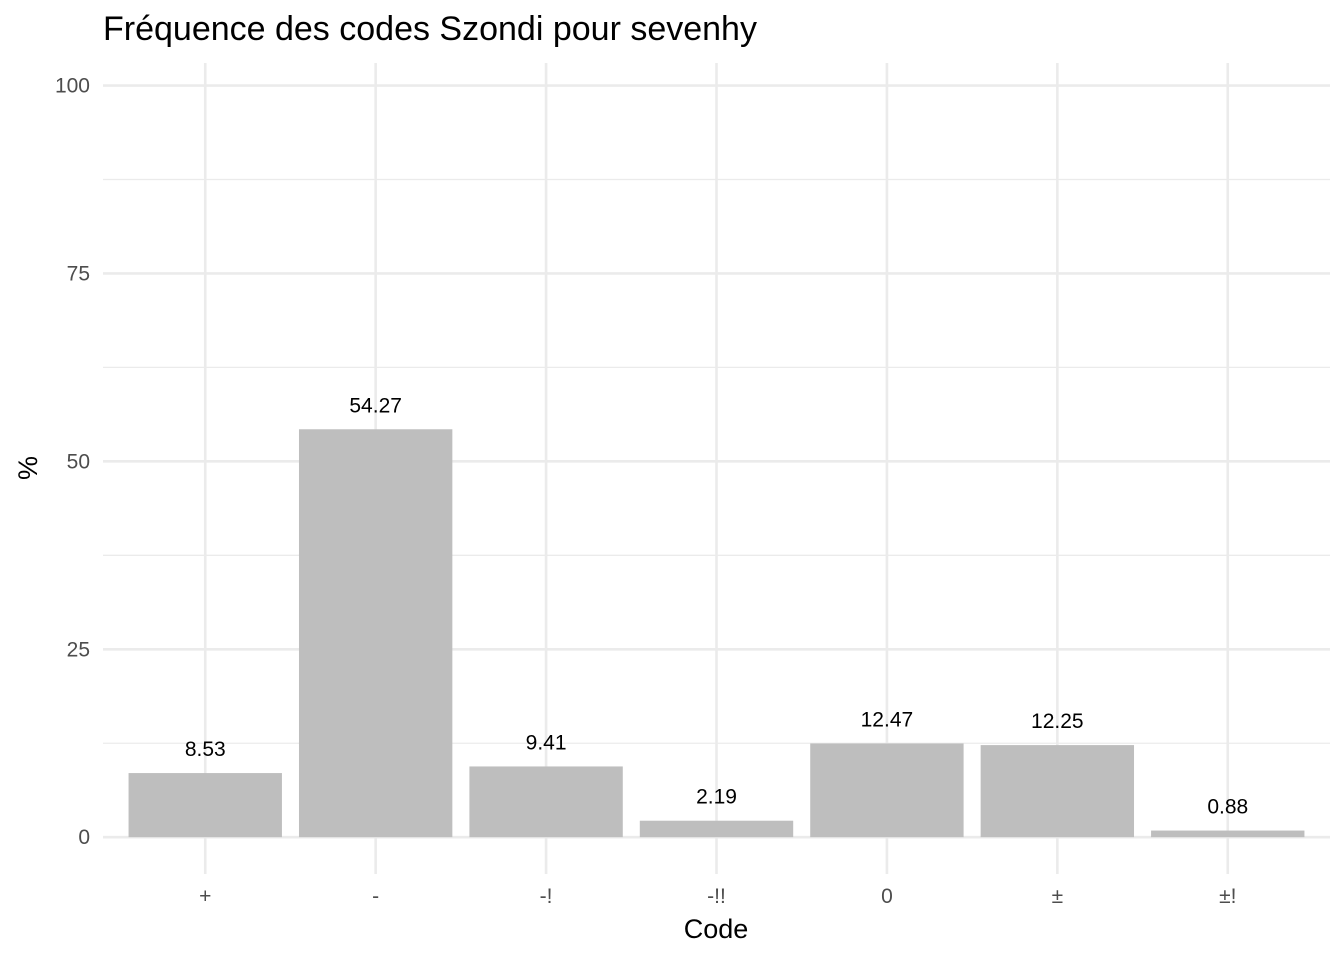  Describe the element at coordinates (716, 929) in the screenshot. I see `x-axis-title: Code` at that location.